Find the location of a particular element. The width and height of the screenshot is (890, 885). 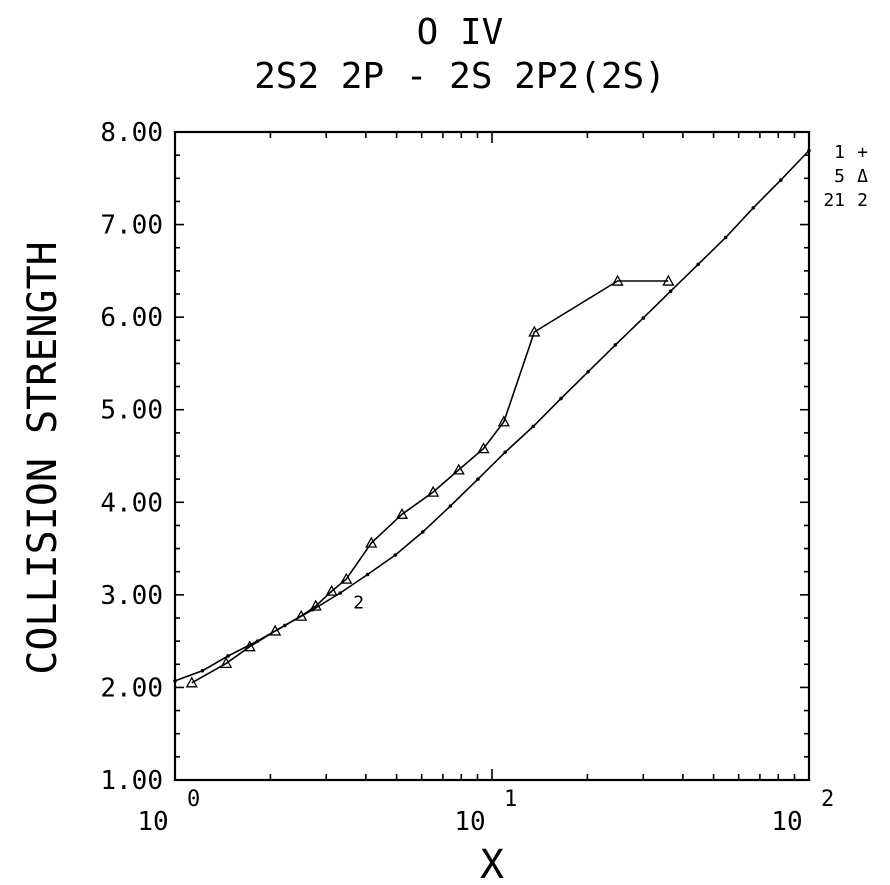

inline-series-label: 2 is located at coordinates (358, 603).